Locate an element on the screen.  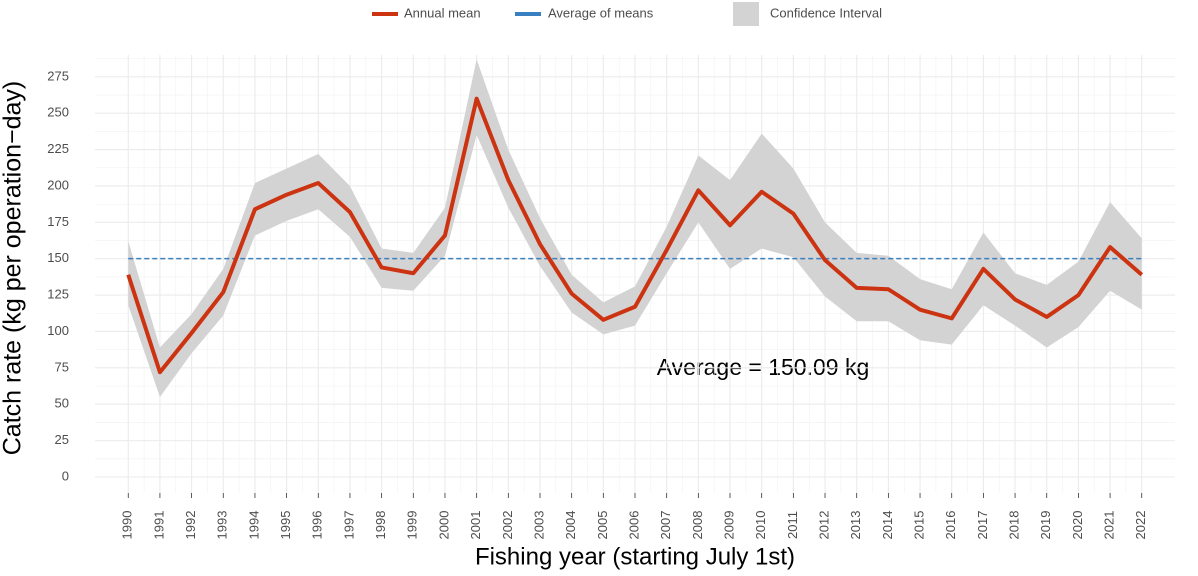
x-tick-label: 1992 is located at coordinates (190, 525).